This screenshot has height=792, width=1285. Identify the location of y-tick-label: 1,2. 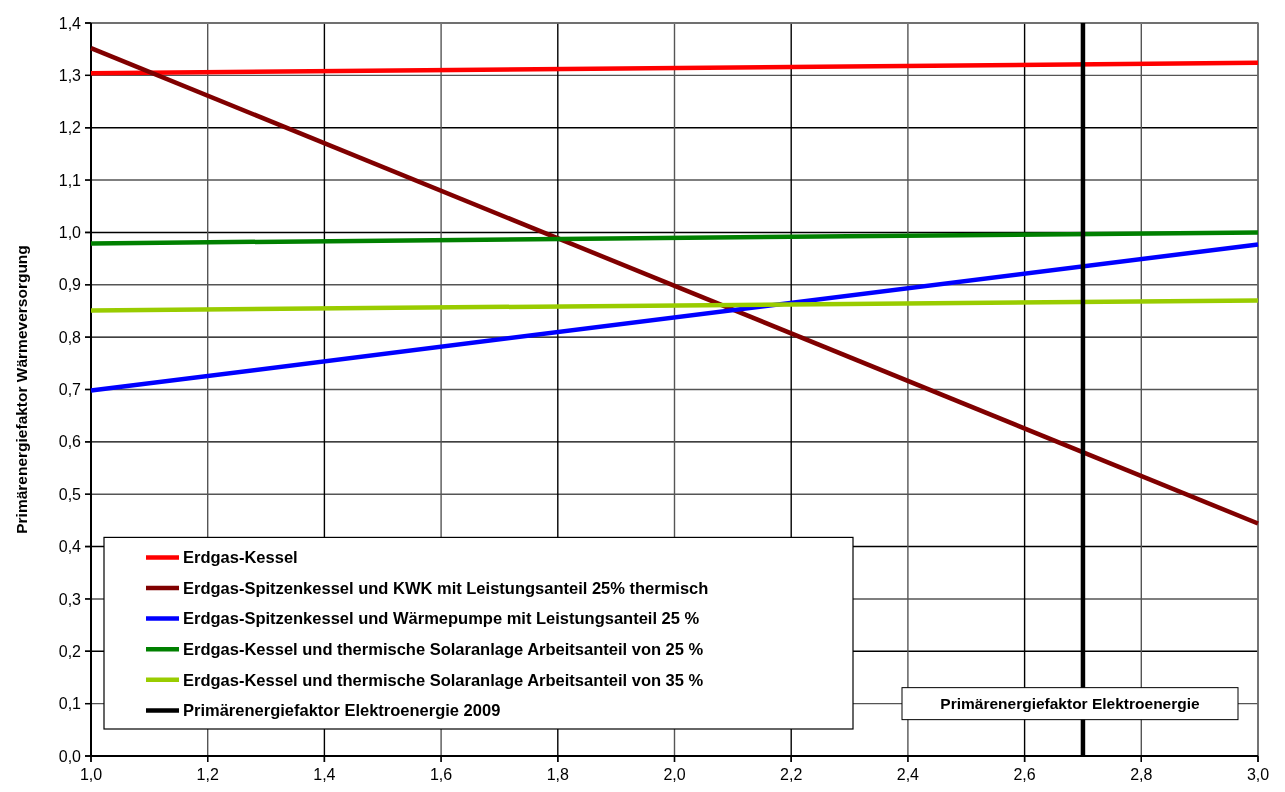
(70, 128).